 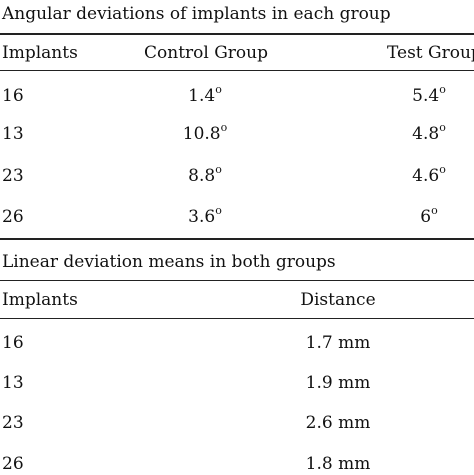 I want to click on table2-row4-implant: 26, so click(x=13, y=464).